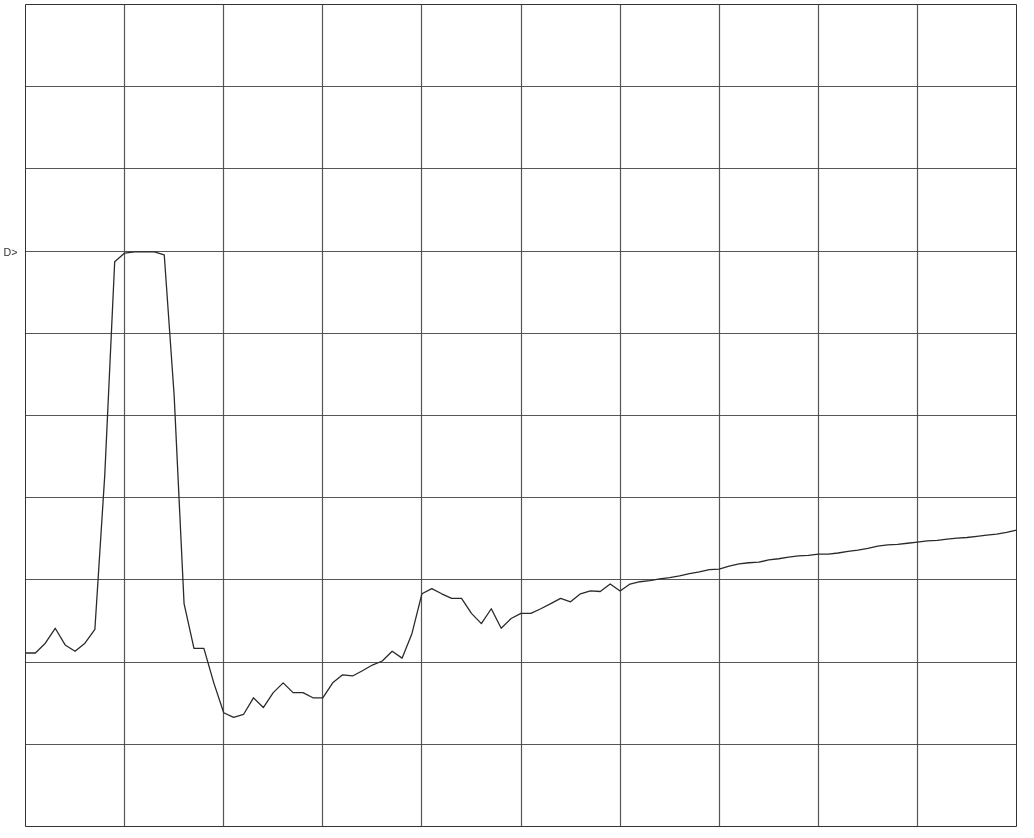 This screenshot has width=1034, height=838. What do you see at coordinates (10, 251) in the screenshot?
I see `text: D>` at bounding box center [10, 251].